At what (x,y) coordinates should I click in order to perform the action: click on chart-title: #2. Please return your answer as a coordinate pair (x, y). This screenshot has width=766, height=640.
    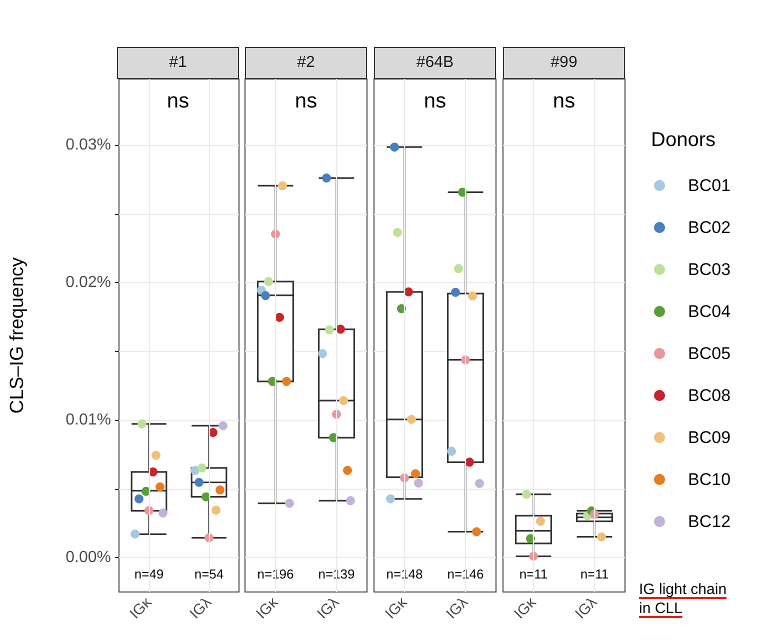
    Looking at the image, I should click on (306, 63).